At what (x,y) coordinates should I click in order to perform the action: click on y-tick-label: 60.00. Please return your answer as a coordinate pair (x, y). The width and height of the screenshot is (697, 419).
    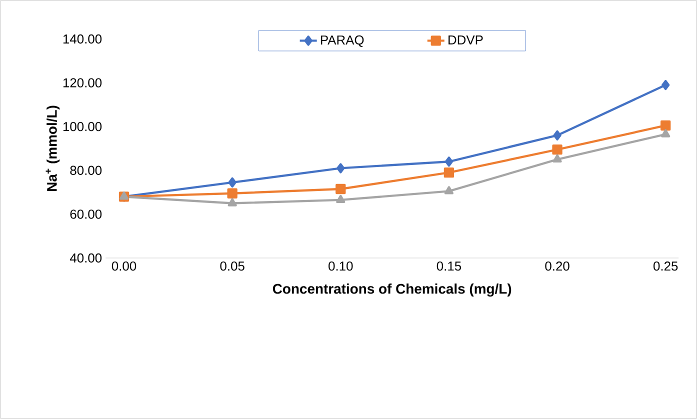
    Looking at the image, I should click on (86, 214).